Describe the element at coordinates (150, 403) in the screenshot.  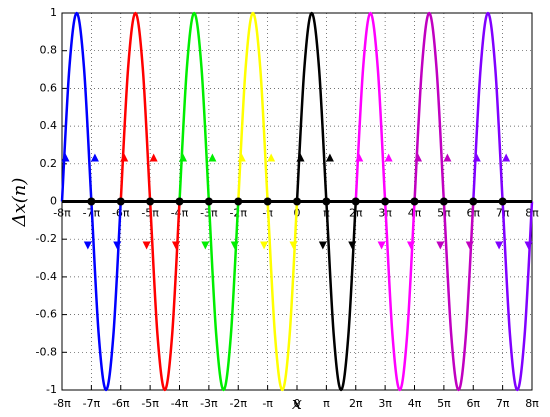
I see `x-tick-label: -5π` at that location.